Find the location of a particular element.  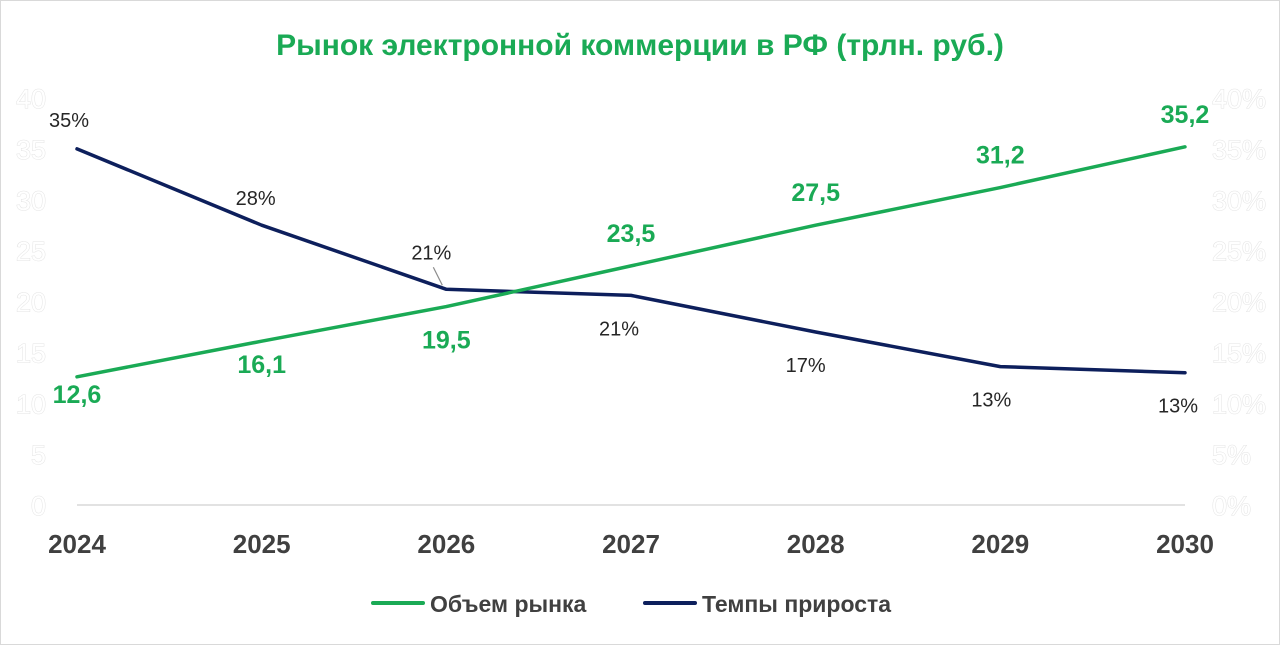

x-tick-label: 2027 is located at coordinates (631, 544).